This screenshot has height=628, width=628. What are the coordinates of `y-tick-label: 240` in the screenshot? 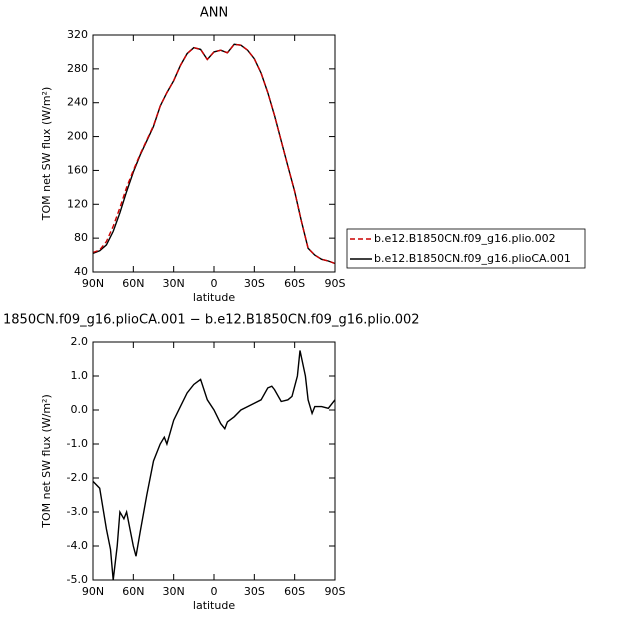 It's located at (77, 102).